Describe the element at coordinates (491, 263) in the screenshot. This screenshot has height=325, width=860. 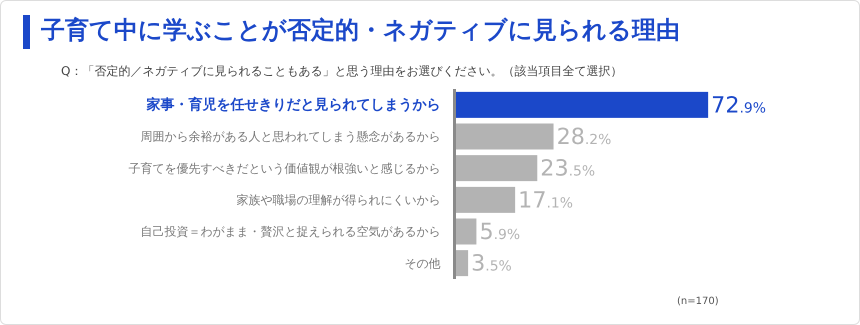
I see `data-label: 3.5%` at that location.